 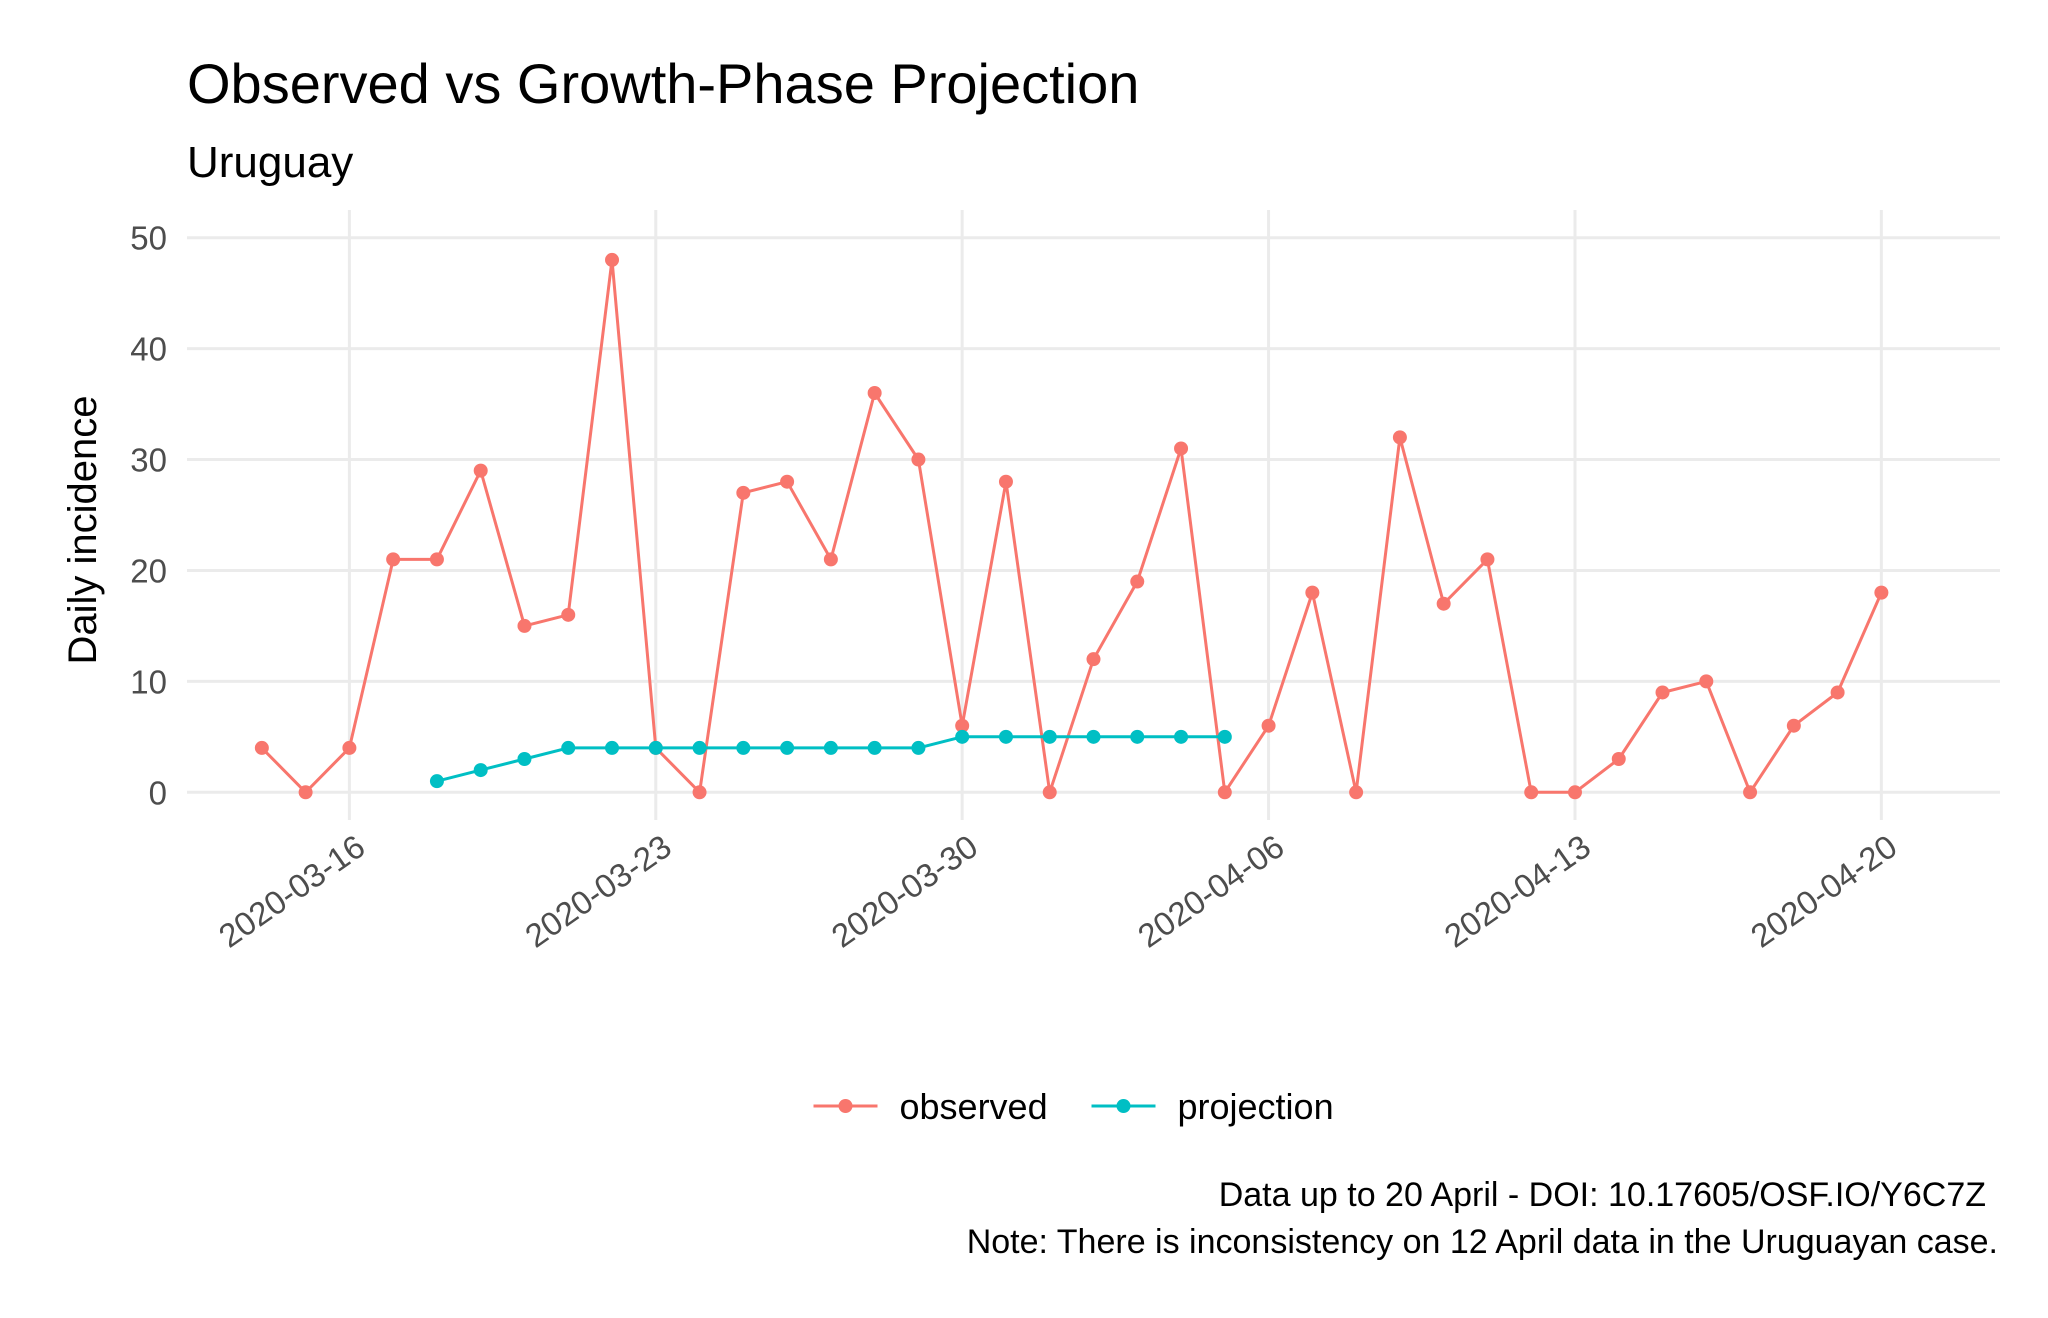 I want to click on x-tick-label: 2020-04-06, so click(x=1211, y=890).